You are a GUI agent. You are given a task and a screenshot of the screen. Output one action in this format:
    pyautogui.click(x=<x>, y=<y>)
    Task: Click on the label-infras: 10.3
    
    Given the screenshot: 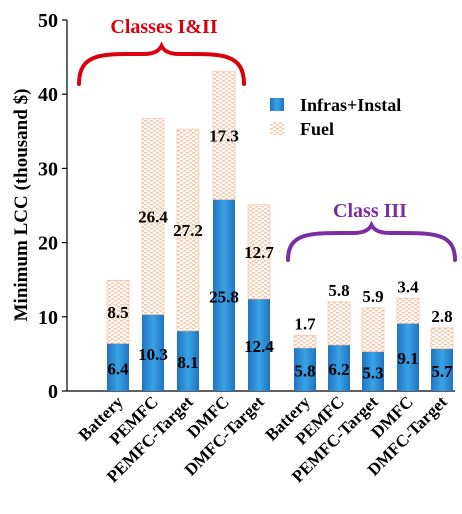 What is the action you would take?
    pyautogui.click(x=153, y=354)
    